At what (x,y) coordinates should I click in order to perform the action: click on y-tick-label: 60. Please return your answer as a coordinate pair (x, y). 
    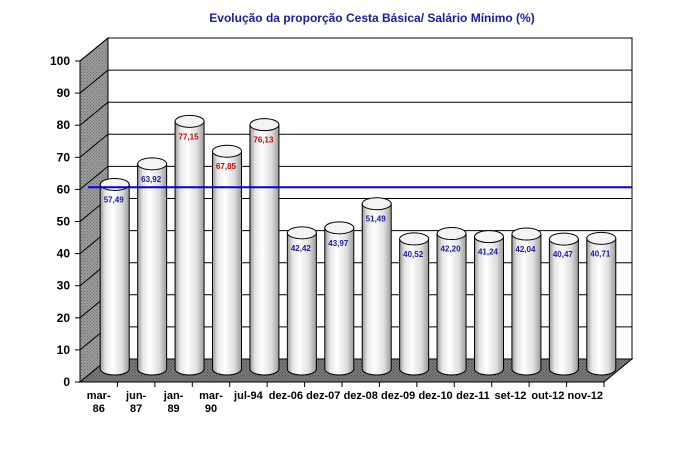
    Looking at the image, I should click on (64, 189).